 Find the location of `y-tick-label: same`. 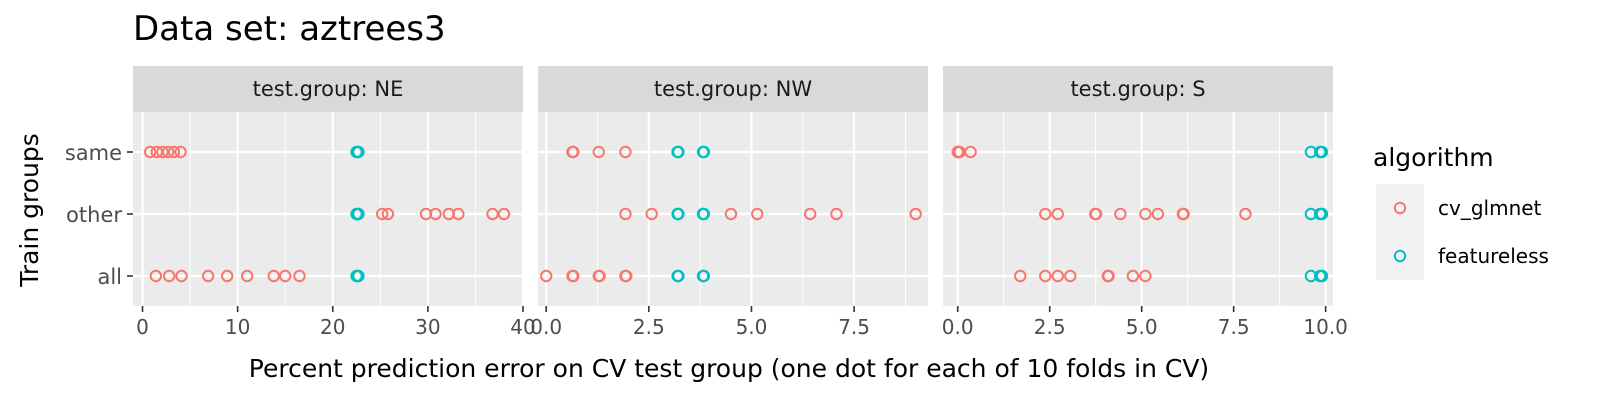

y-tick-label: same is located at coordinates (93, 153).